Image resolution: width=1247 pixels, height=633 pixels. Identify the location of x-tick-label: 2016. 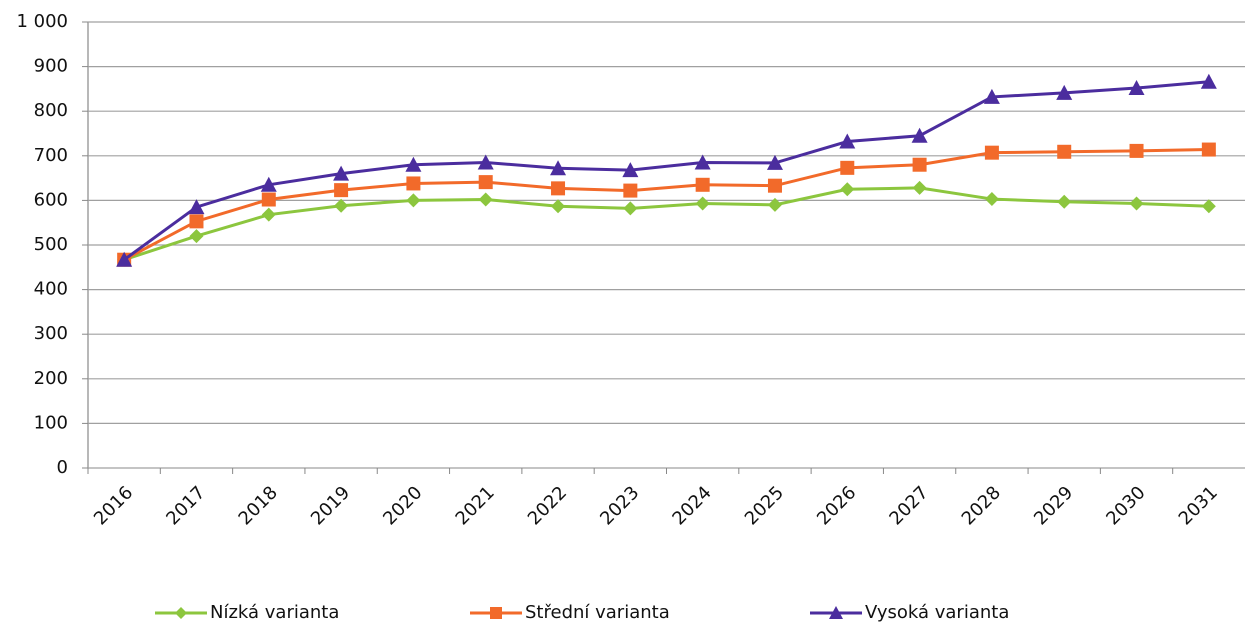
(113, 505).